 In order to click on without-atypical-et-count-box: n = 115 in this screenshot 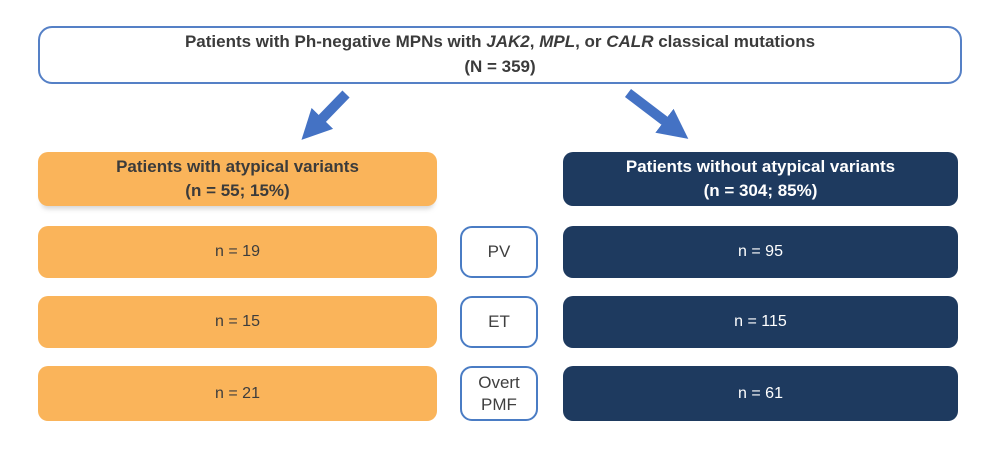, I will do `click(760, 322)`.